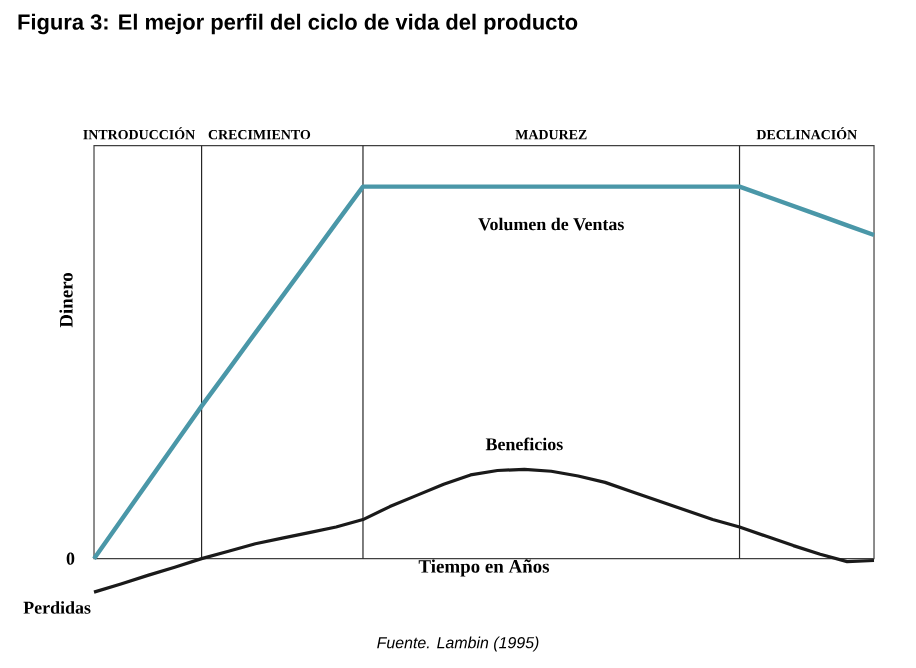 The height and width of the screenshot is (668, 916). I want to click on series-label: Beneficios, so click(524, 444).